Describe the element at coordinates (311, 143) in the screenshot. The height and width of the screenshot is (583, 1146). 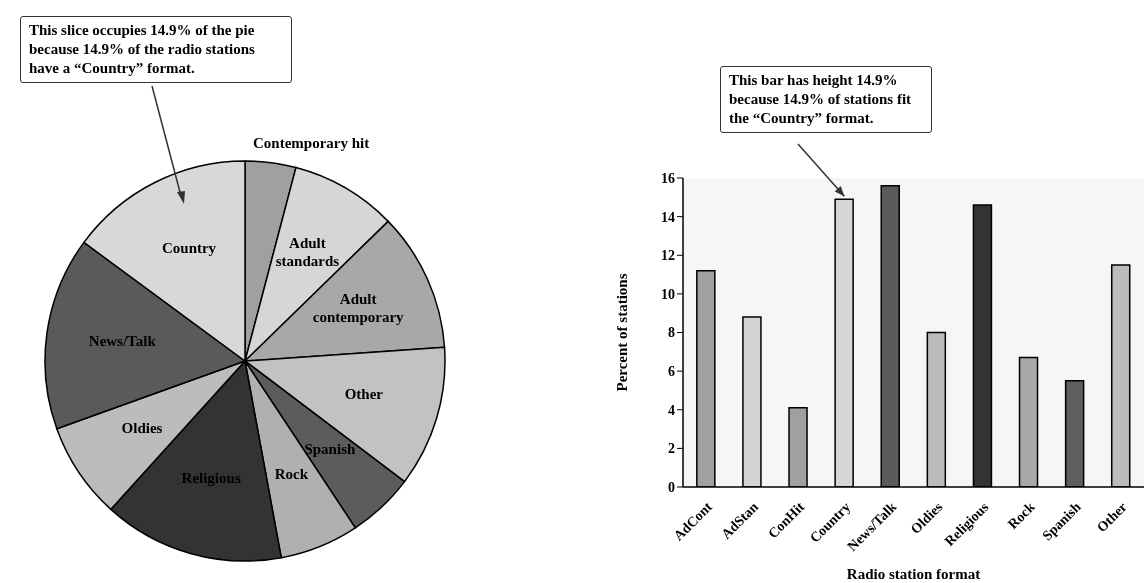
I see `slice-label: Contemporary hit` at that location.